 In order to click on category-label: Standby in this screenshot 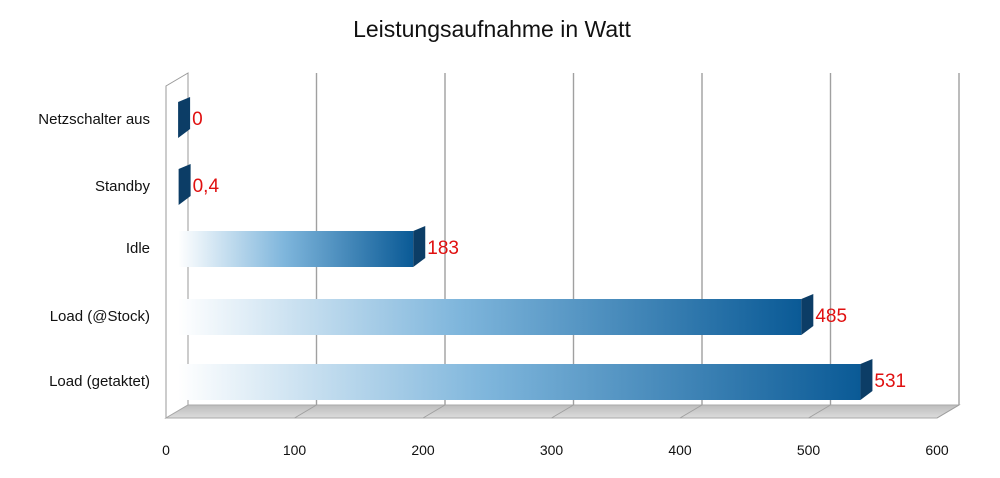, I will do `click(123, 186)`.